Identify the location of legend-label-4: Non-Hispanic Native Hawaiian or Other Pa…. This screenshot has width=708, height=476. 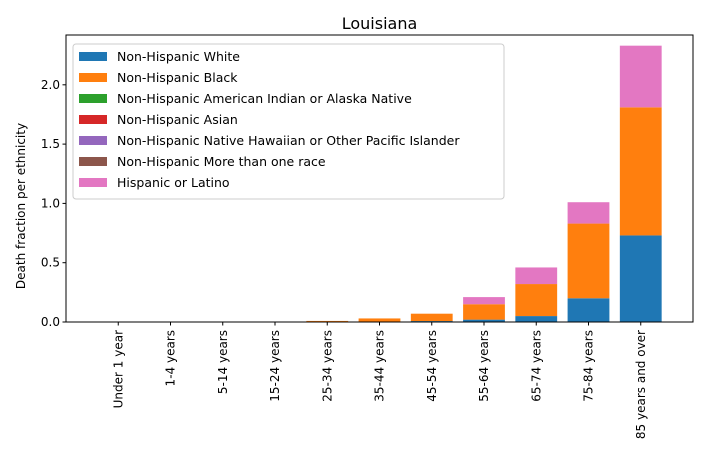
(288, 140).